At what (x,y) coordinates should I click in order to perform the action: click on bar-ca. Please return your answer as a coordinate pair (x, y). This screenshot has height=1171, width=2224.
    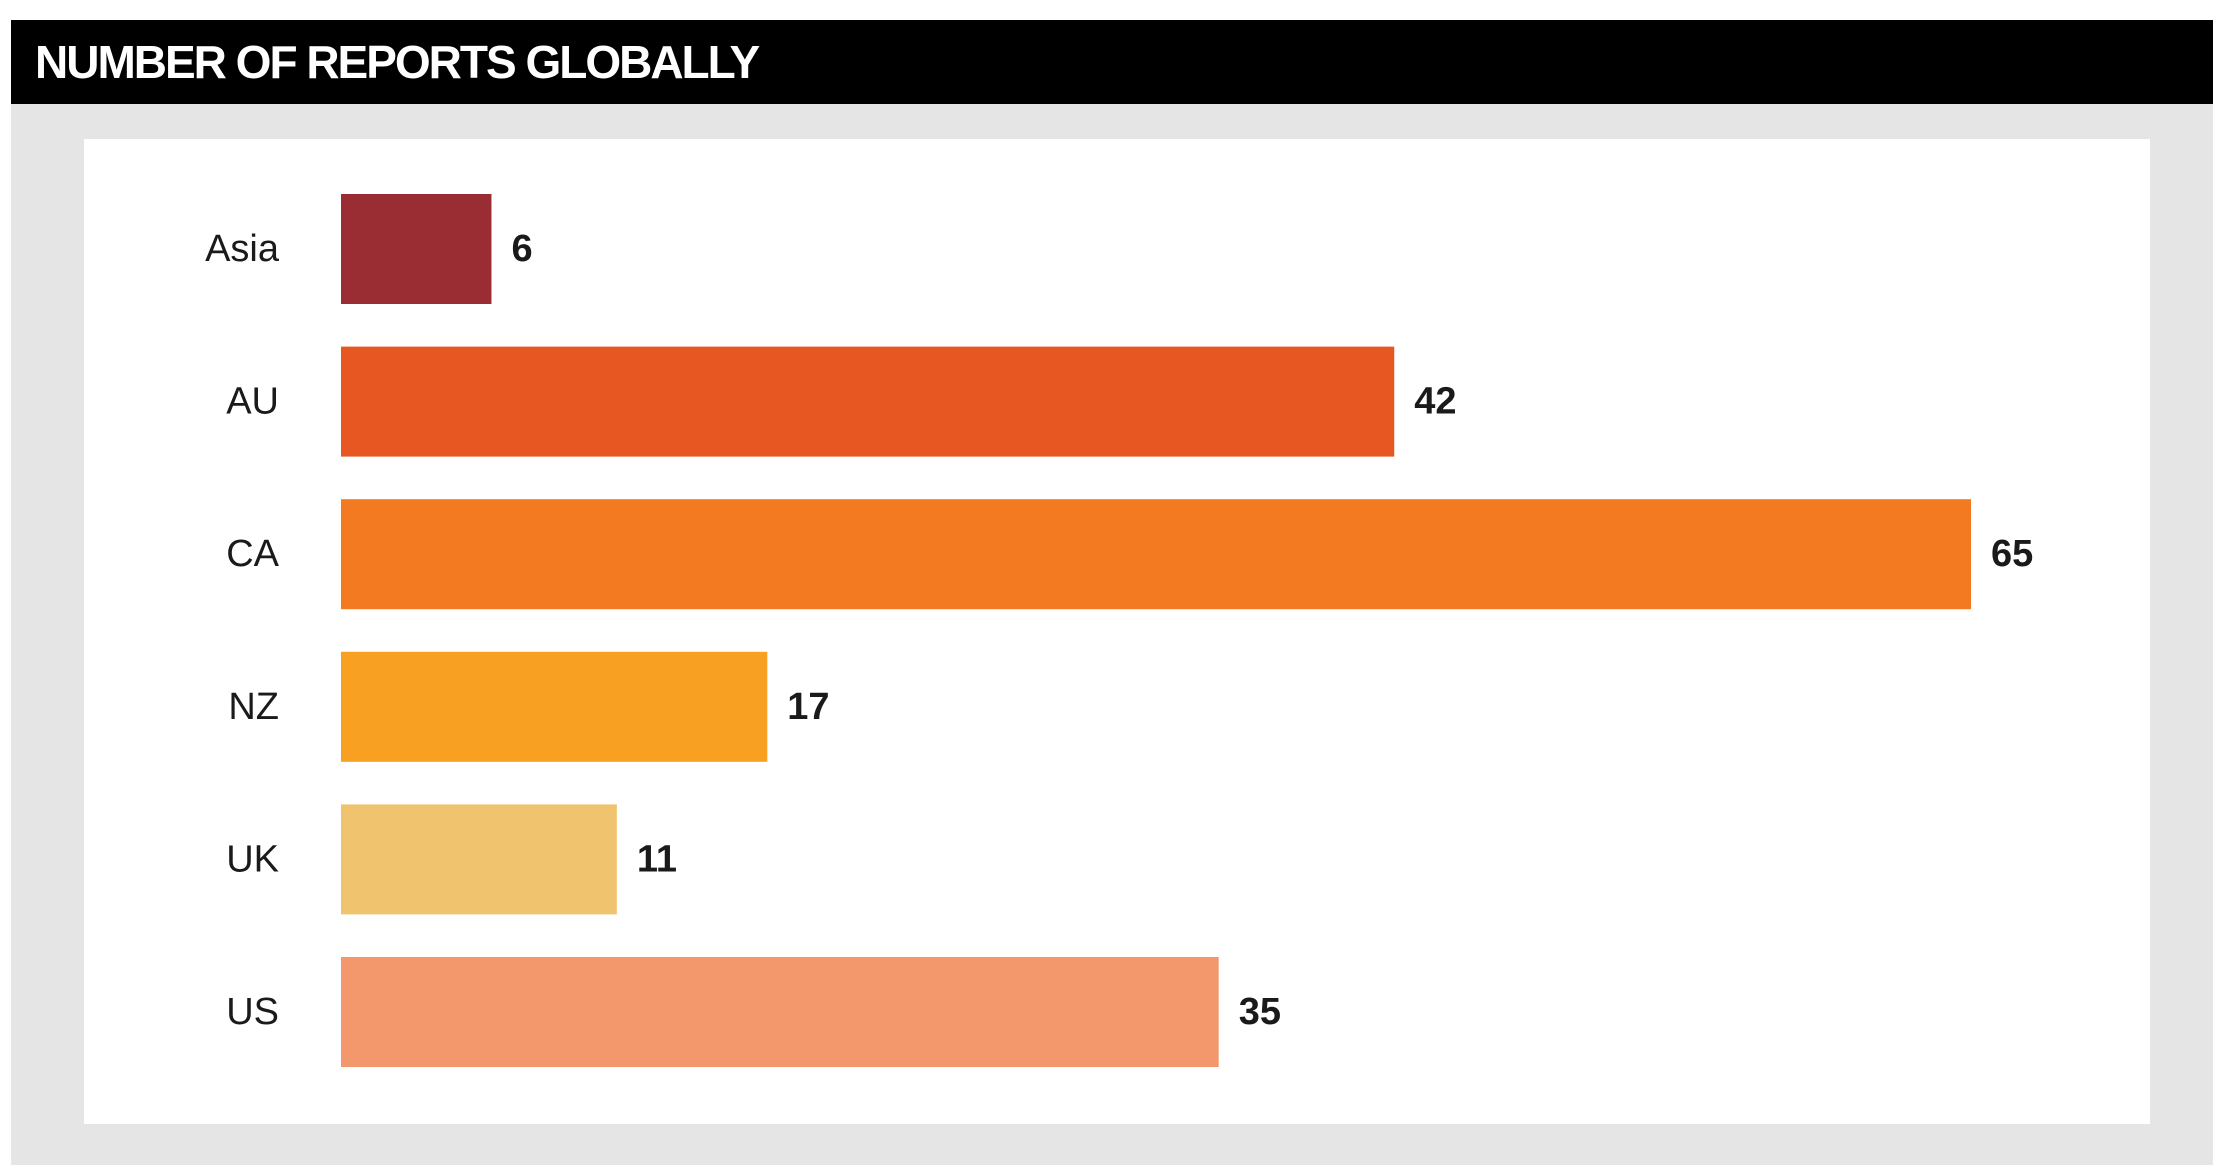
    Looking at the image, I should click on (1156, 554).